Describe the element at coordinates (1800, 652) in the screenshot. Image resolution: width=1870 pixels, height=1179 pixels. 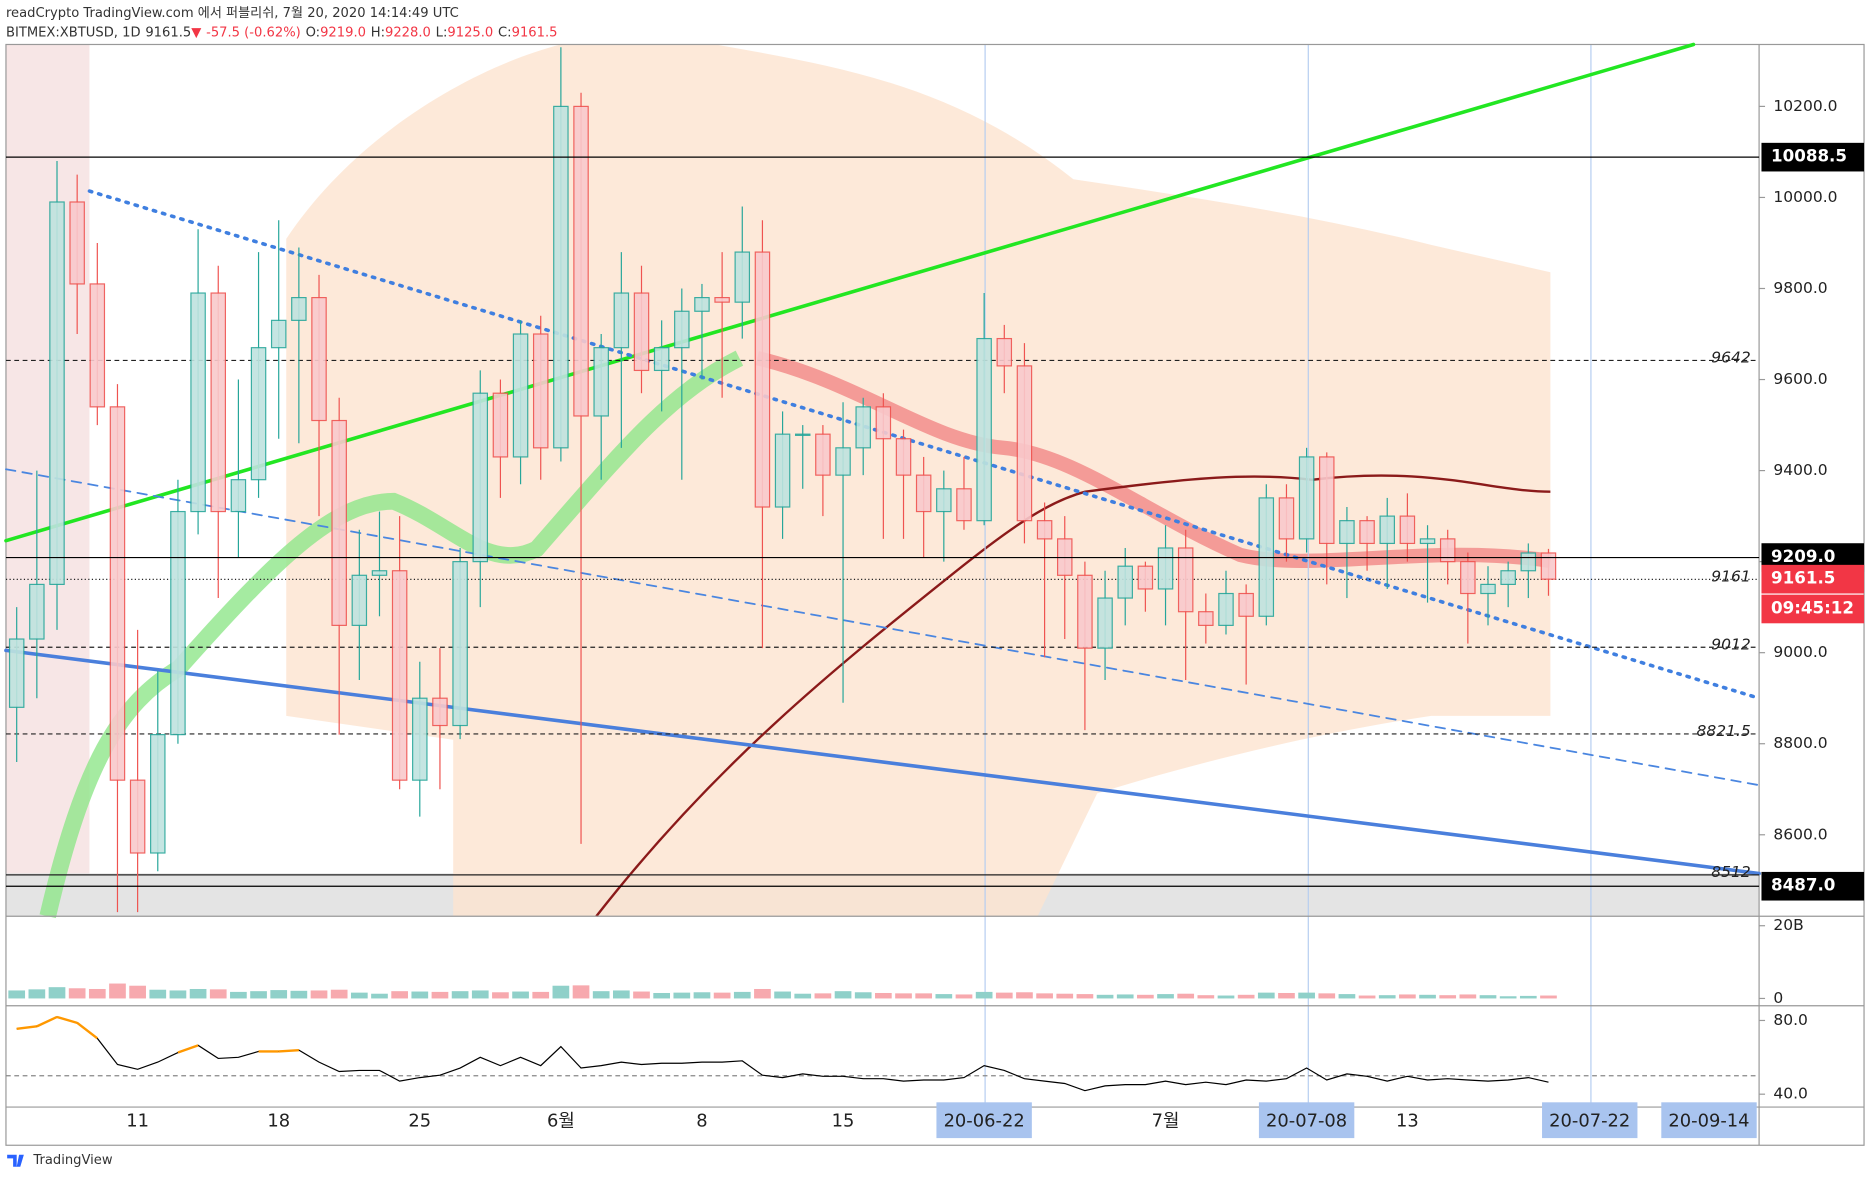
I see `y-tick-label: 9000.0` at that location.